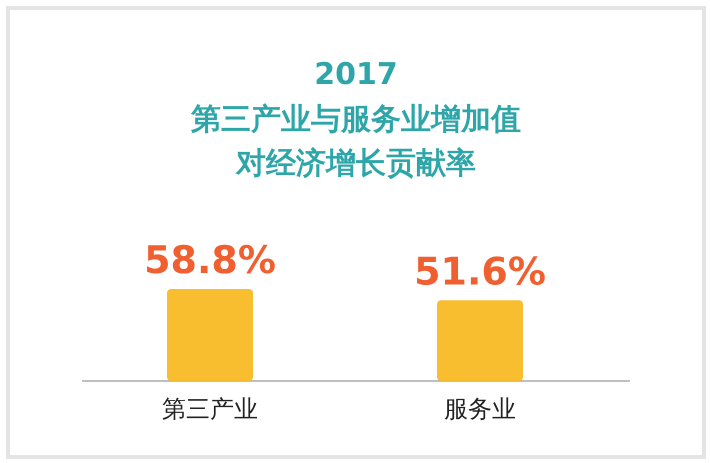 Image resolution: width=710 pixels, height=463 pixels. I want to click on x-tick-label: 服务业, so click(480, 409).